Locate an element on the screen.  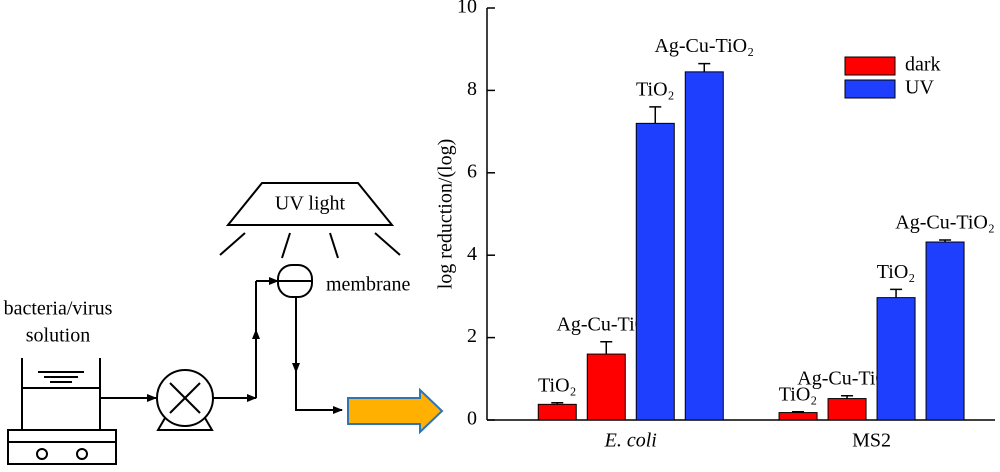
stirrer-top is located at coordinates (62, 436).